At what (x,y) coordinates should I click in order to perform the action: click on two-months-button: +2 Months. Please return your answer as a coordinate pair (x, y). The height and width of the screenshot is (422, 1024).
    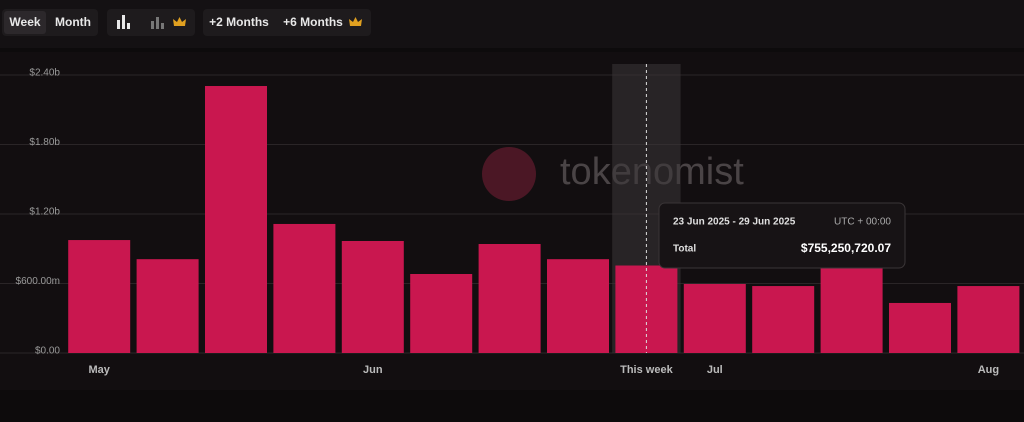
    Looking at the image, I should click on (239, 22).